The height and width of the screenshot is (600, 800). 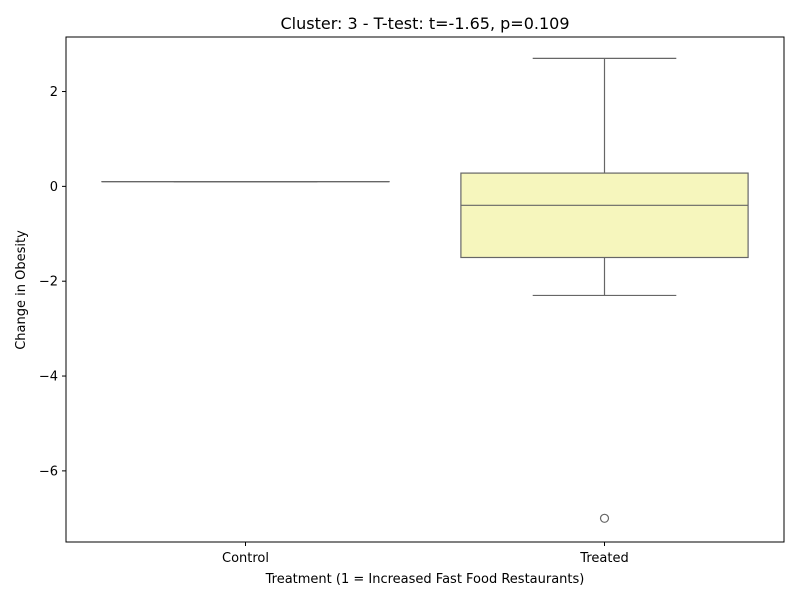 I want to click on chart-title: Cluster: 3 - T-test: t=-1.65, p=0.109, so click(x=424, y=23).